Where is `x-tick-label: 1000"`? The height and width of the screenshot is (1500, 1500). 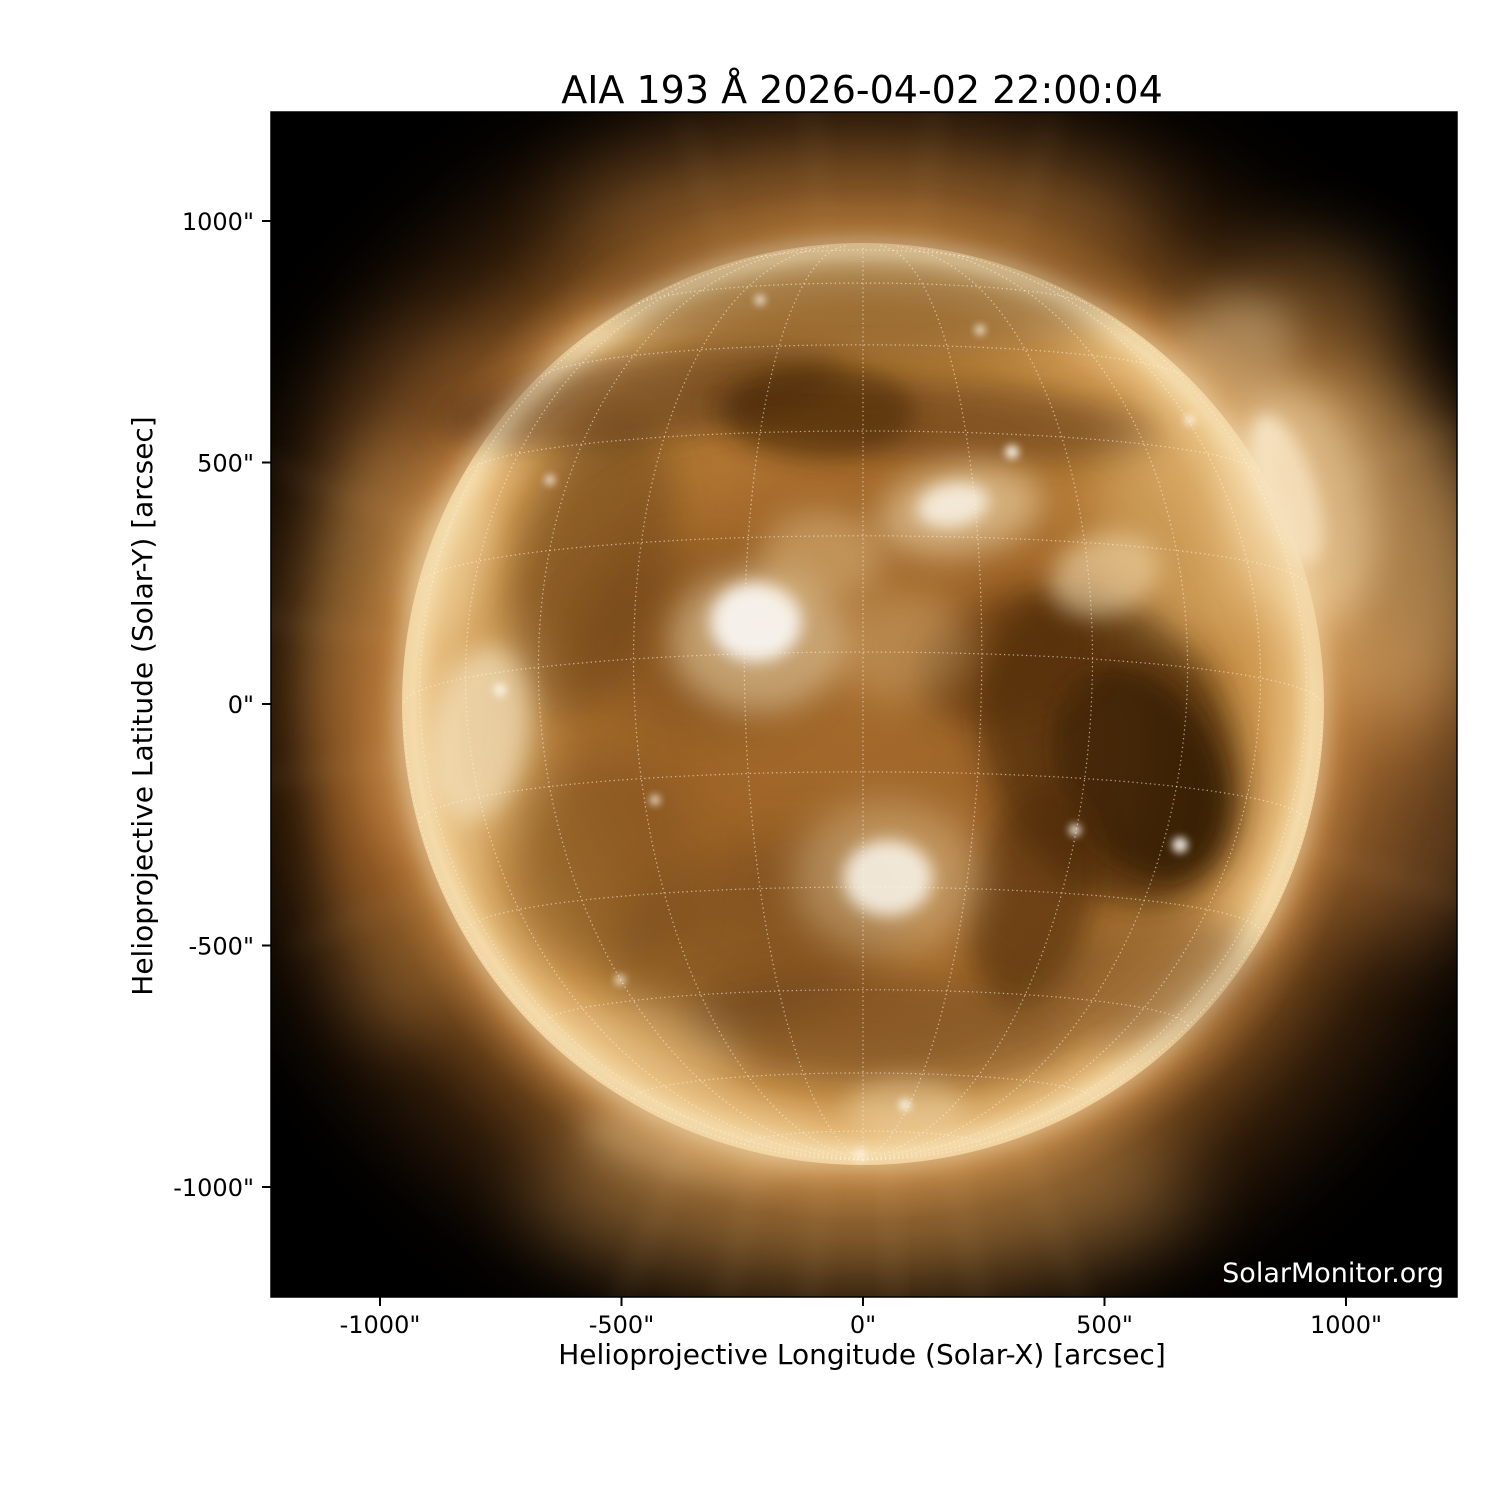 x-tick-label: 1000" is located at coordinates (1346, 1325).